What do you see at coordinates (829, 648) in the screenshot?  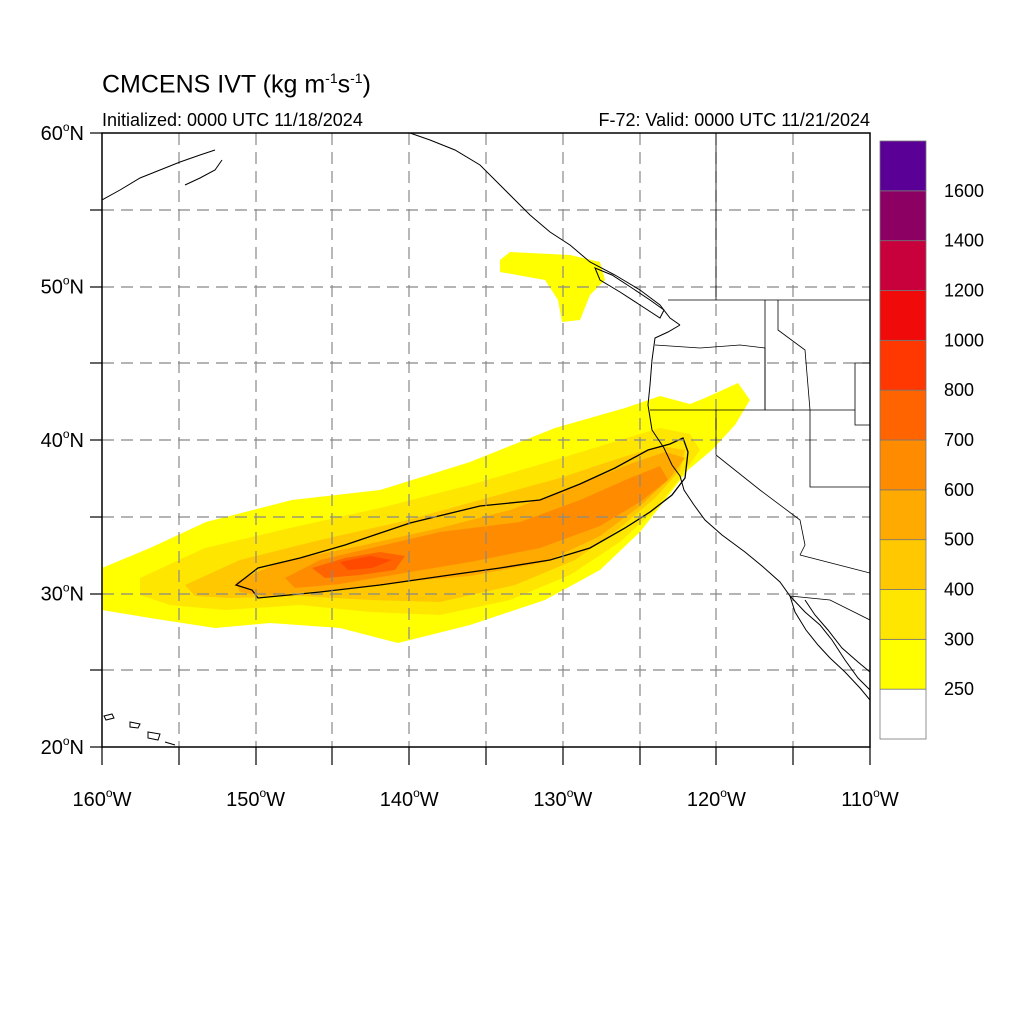 I see `baja-peninsula` at bounding box center [829, 648].